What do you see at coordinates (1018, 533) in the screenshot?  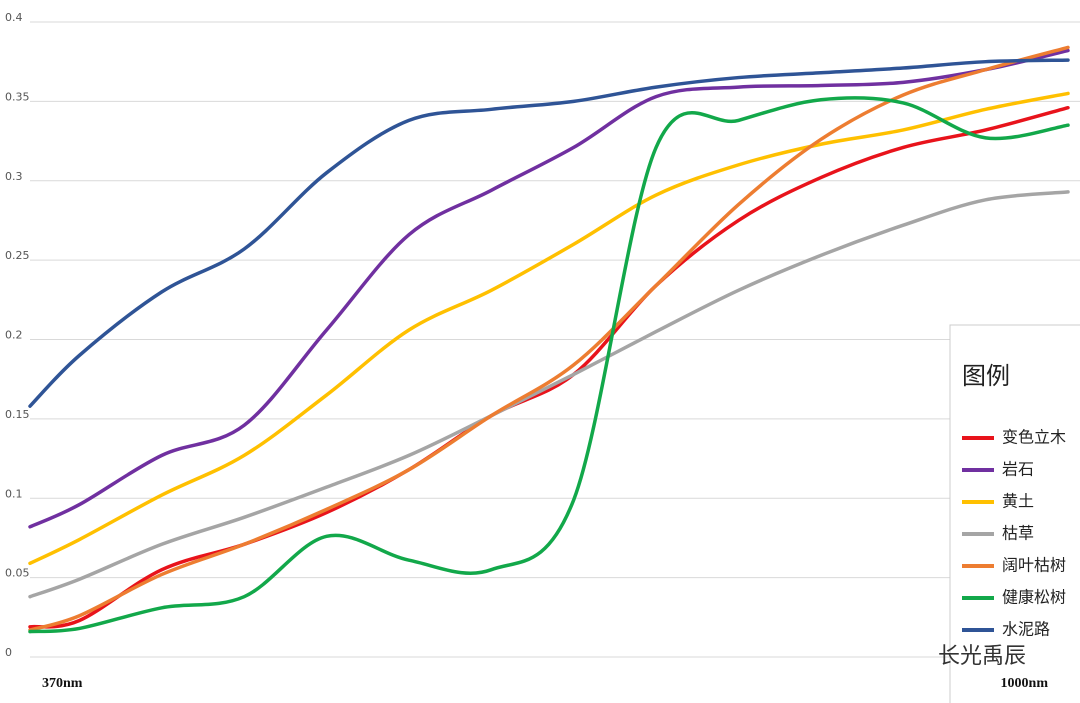 I see `legend-label: 枯草` at bounding box center [1018, 533].